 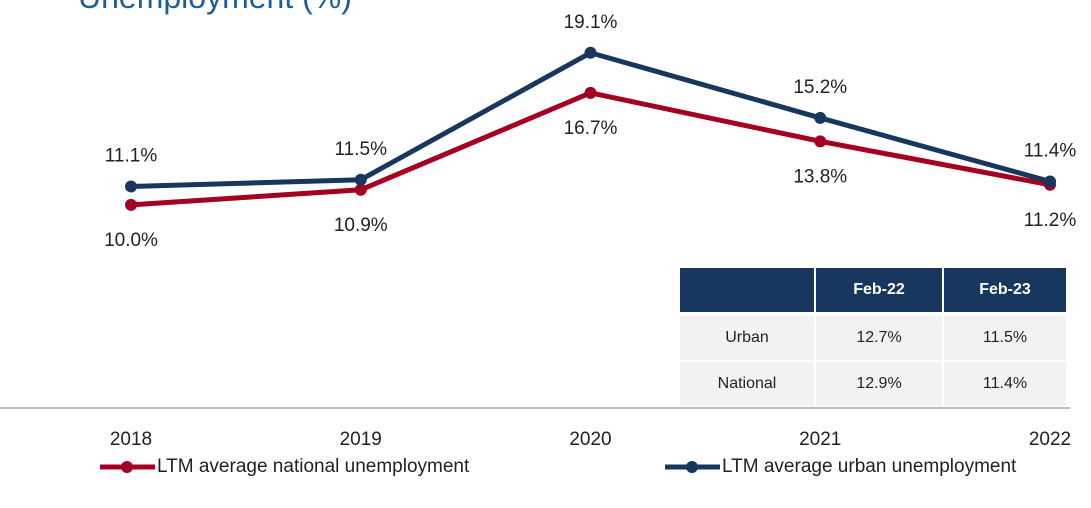 What do you see at coordinates (131, 439) in the screenshot?
I see `x-tick-label: 2018` at bounding box center [131, 439].